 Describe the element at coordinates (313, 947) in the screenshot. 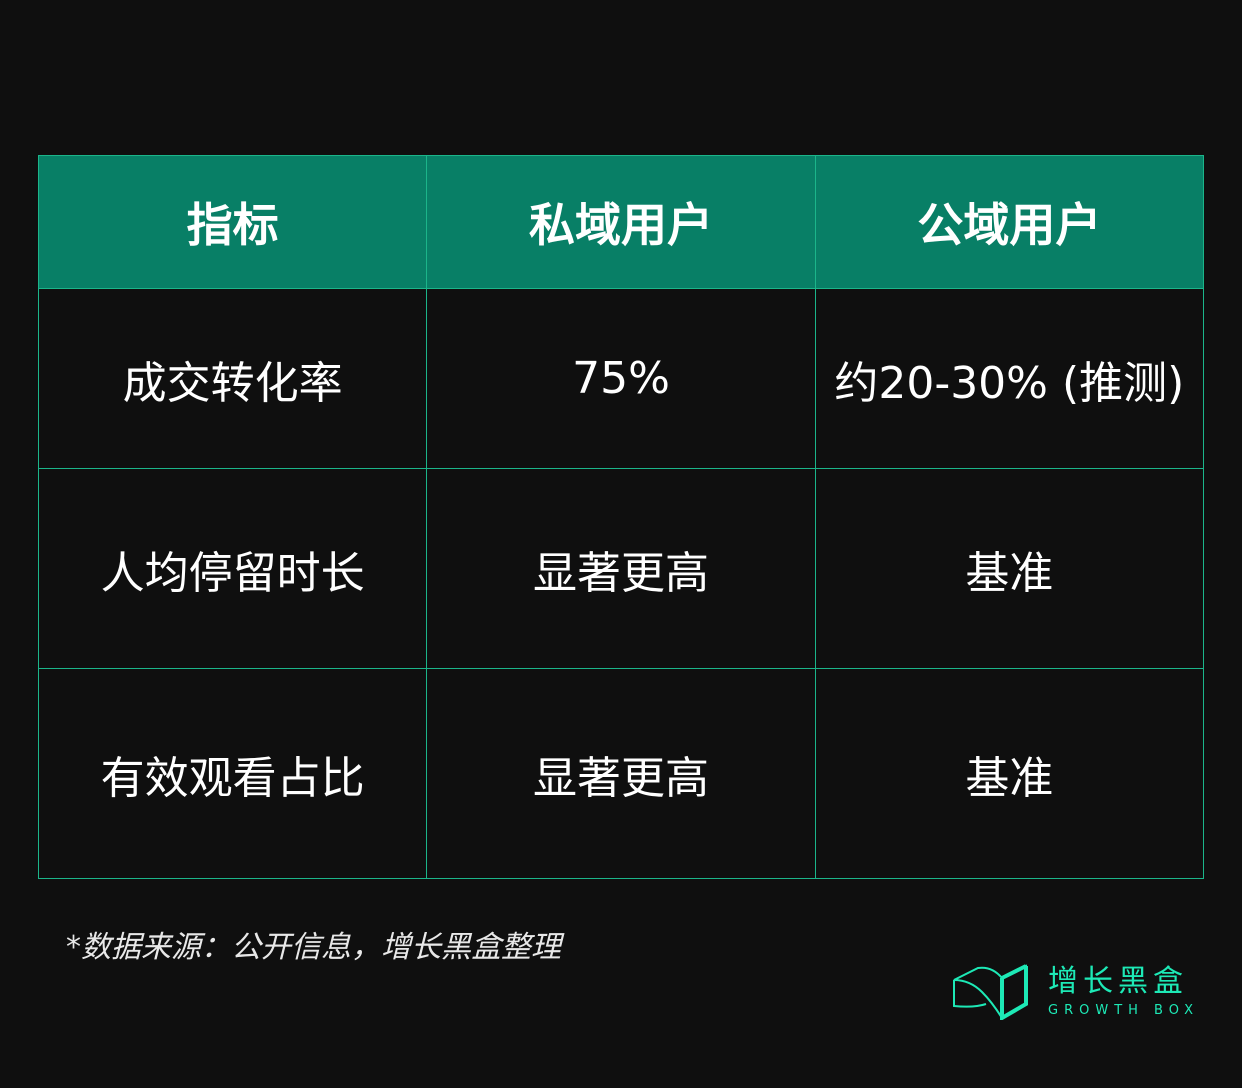

I see `source-note: *数据来源：公开信息，增长黑盒整理` at that location.